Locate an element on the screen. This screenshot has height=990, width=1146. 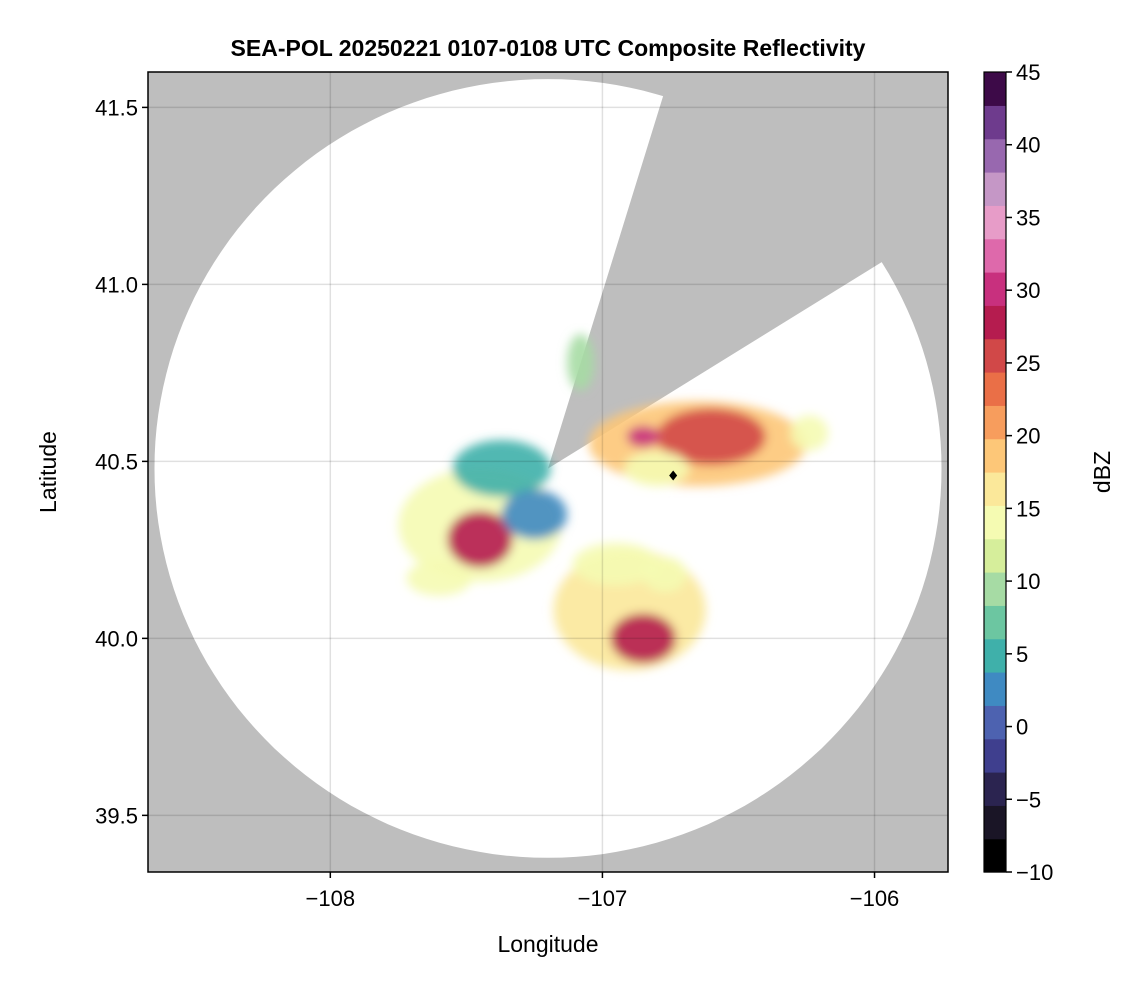
y-tick-label: 40.5 is located at coordinates (116, 461).